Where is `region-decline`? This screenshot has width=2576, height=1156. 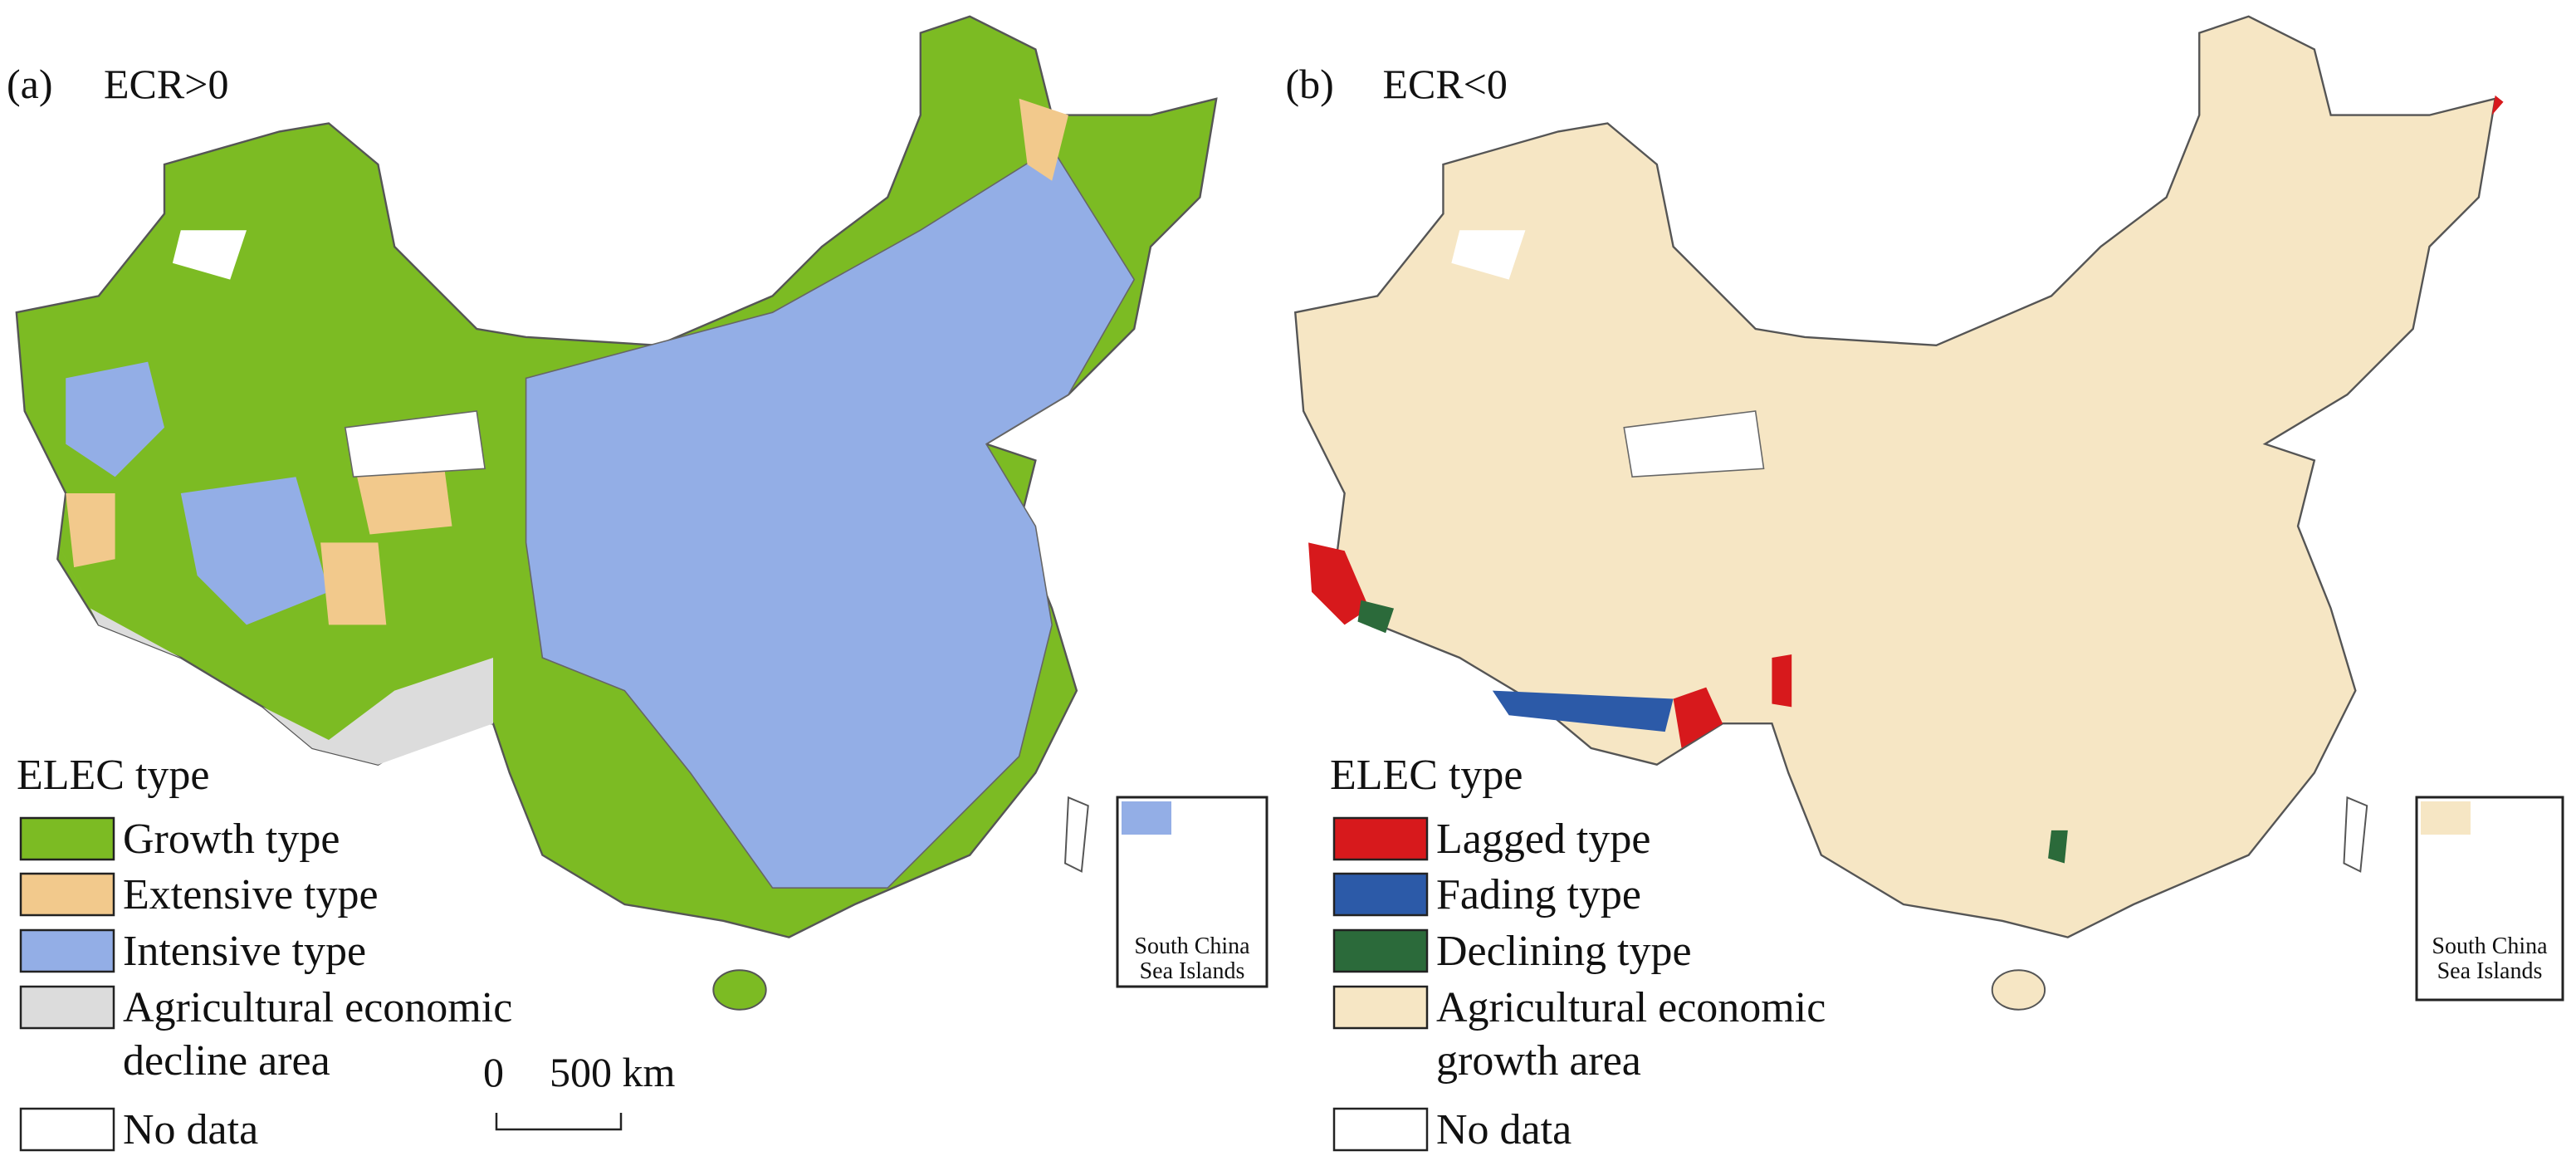
region-decline is located at coordinates (275, 653).